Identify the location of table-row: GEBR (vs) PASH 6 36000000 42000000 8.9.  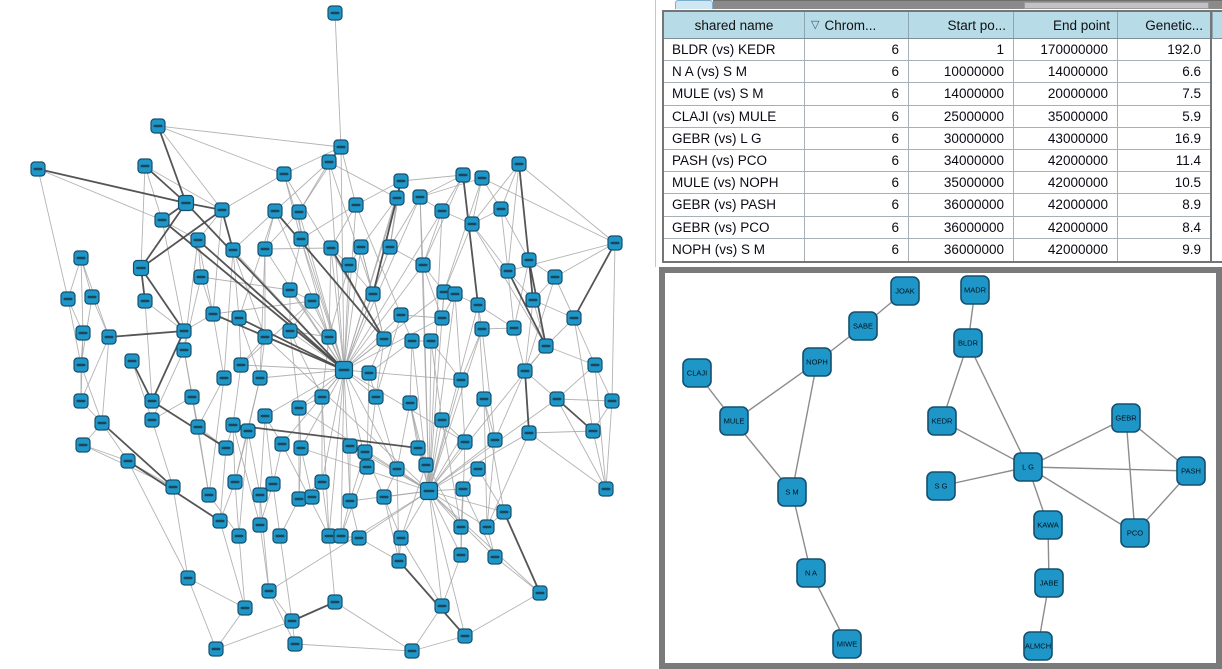
(937, 205).